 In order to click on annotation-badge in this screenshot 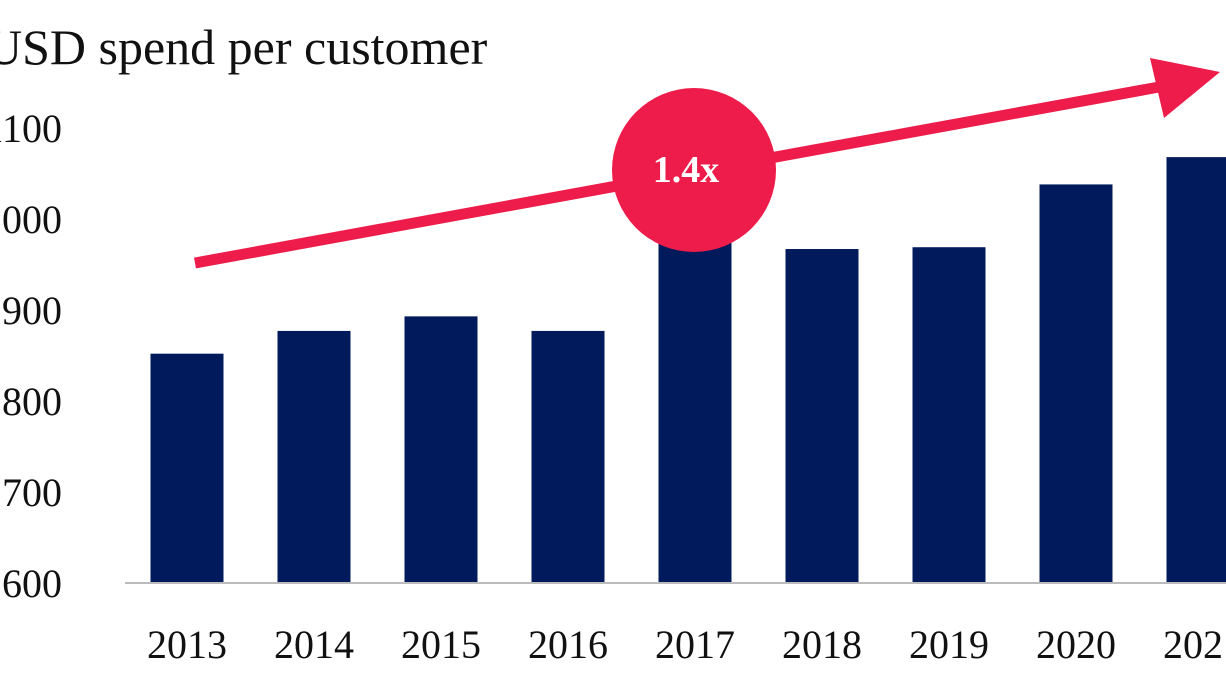, I will do `click(694, 170)`.